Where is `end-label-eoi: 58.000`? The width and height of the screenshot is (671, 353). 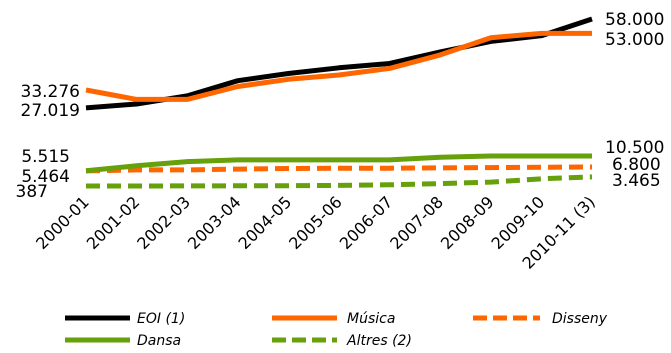 end-label-eoi: 58.000 is located at coordinates (634, 20).